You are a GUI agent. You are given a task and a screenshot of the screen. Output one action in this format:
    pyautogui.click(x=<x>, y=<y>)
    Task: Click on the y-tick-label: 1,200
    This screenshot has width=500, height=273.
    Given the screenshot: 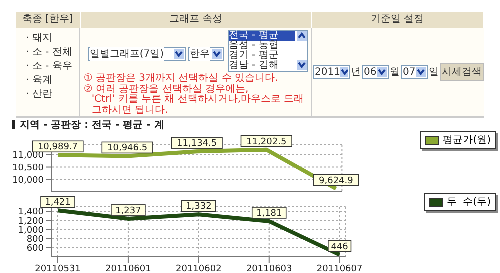 What is the action you would take?
    pyautogui.click(x=31, y=221)
    